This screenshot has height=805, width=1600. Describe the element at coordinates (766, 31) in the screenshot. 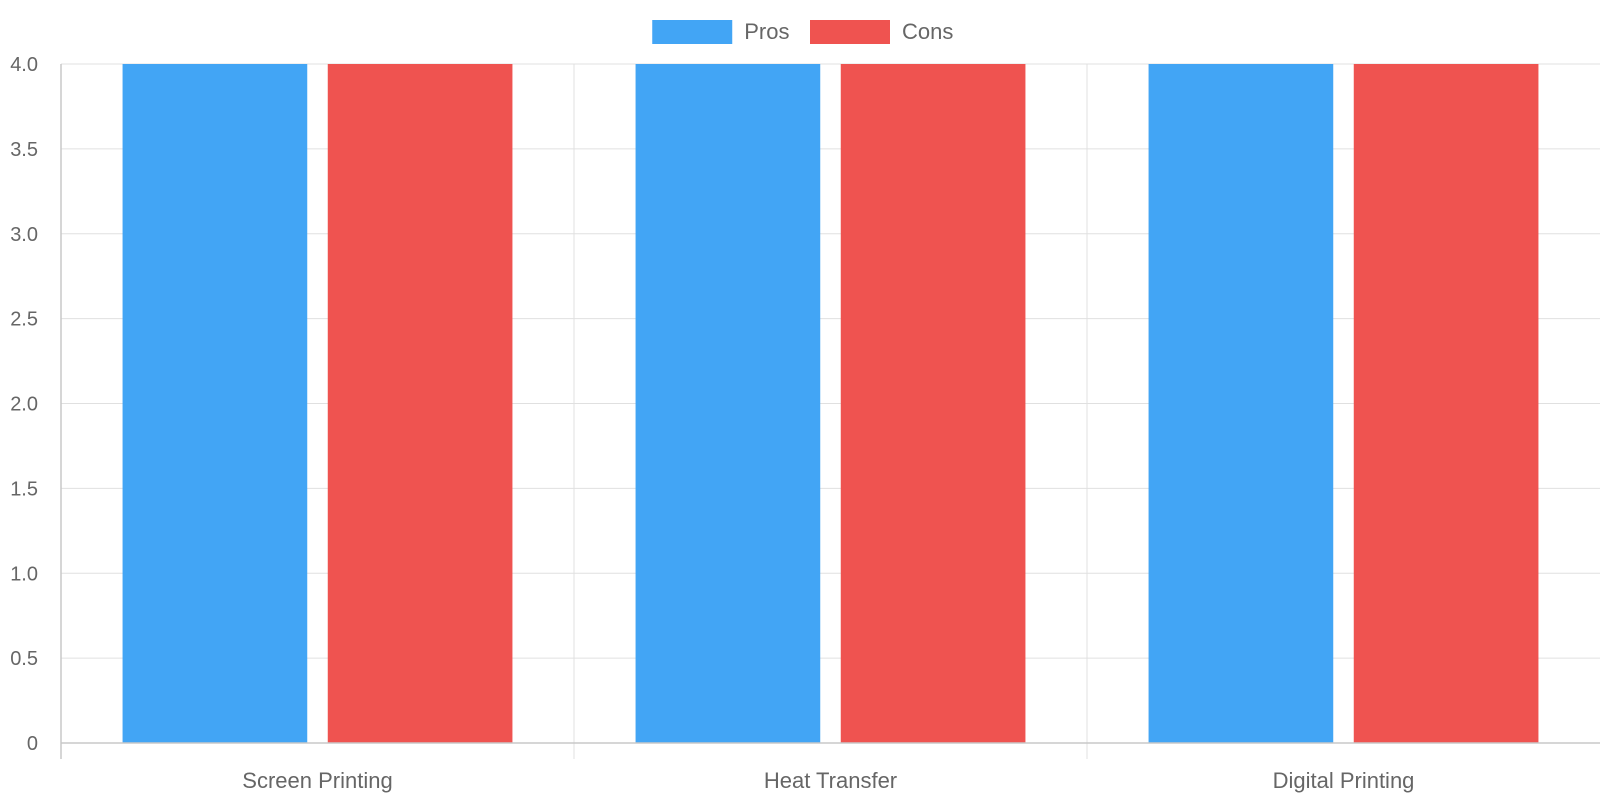

I see `legend-label: Pros` at that location.